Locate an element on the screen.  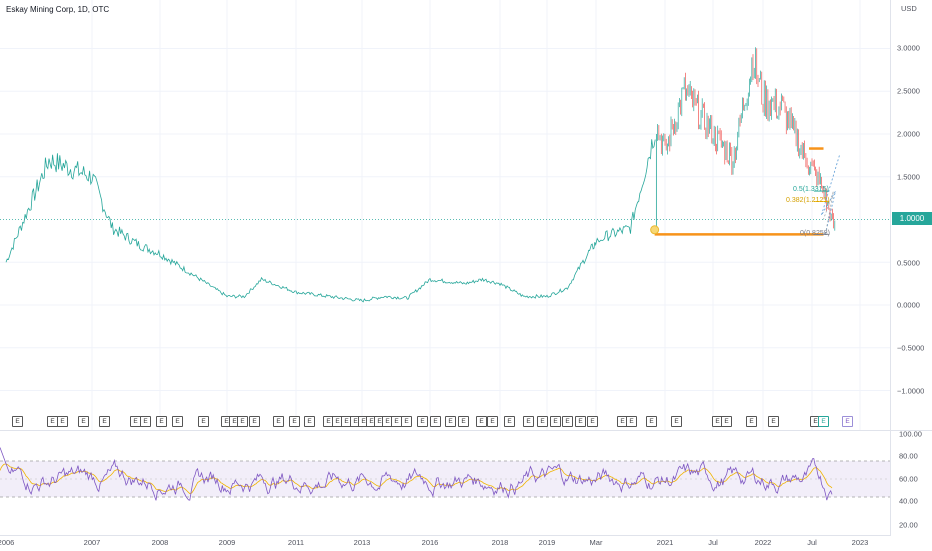
rsi-tick: 100.00 is located at coordinates (910, 434).